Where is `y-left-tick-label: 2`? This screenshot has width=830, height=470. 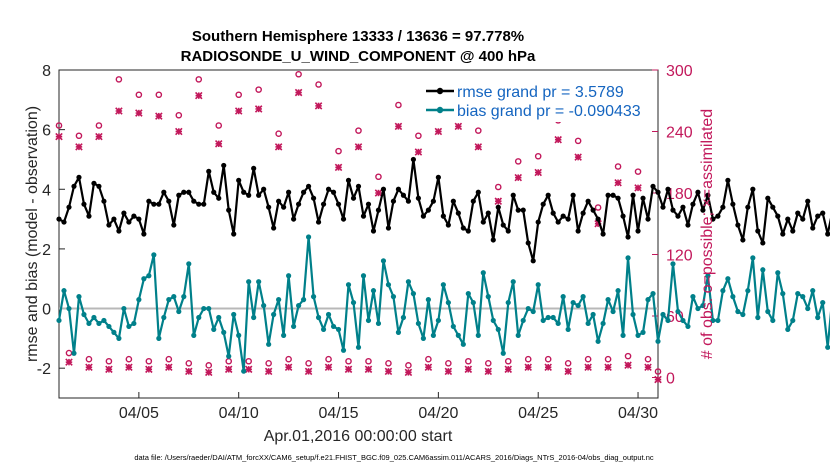
y-left-tick-label: 2 is located at coordinates (46, 250).